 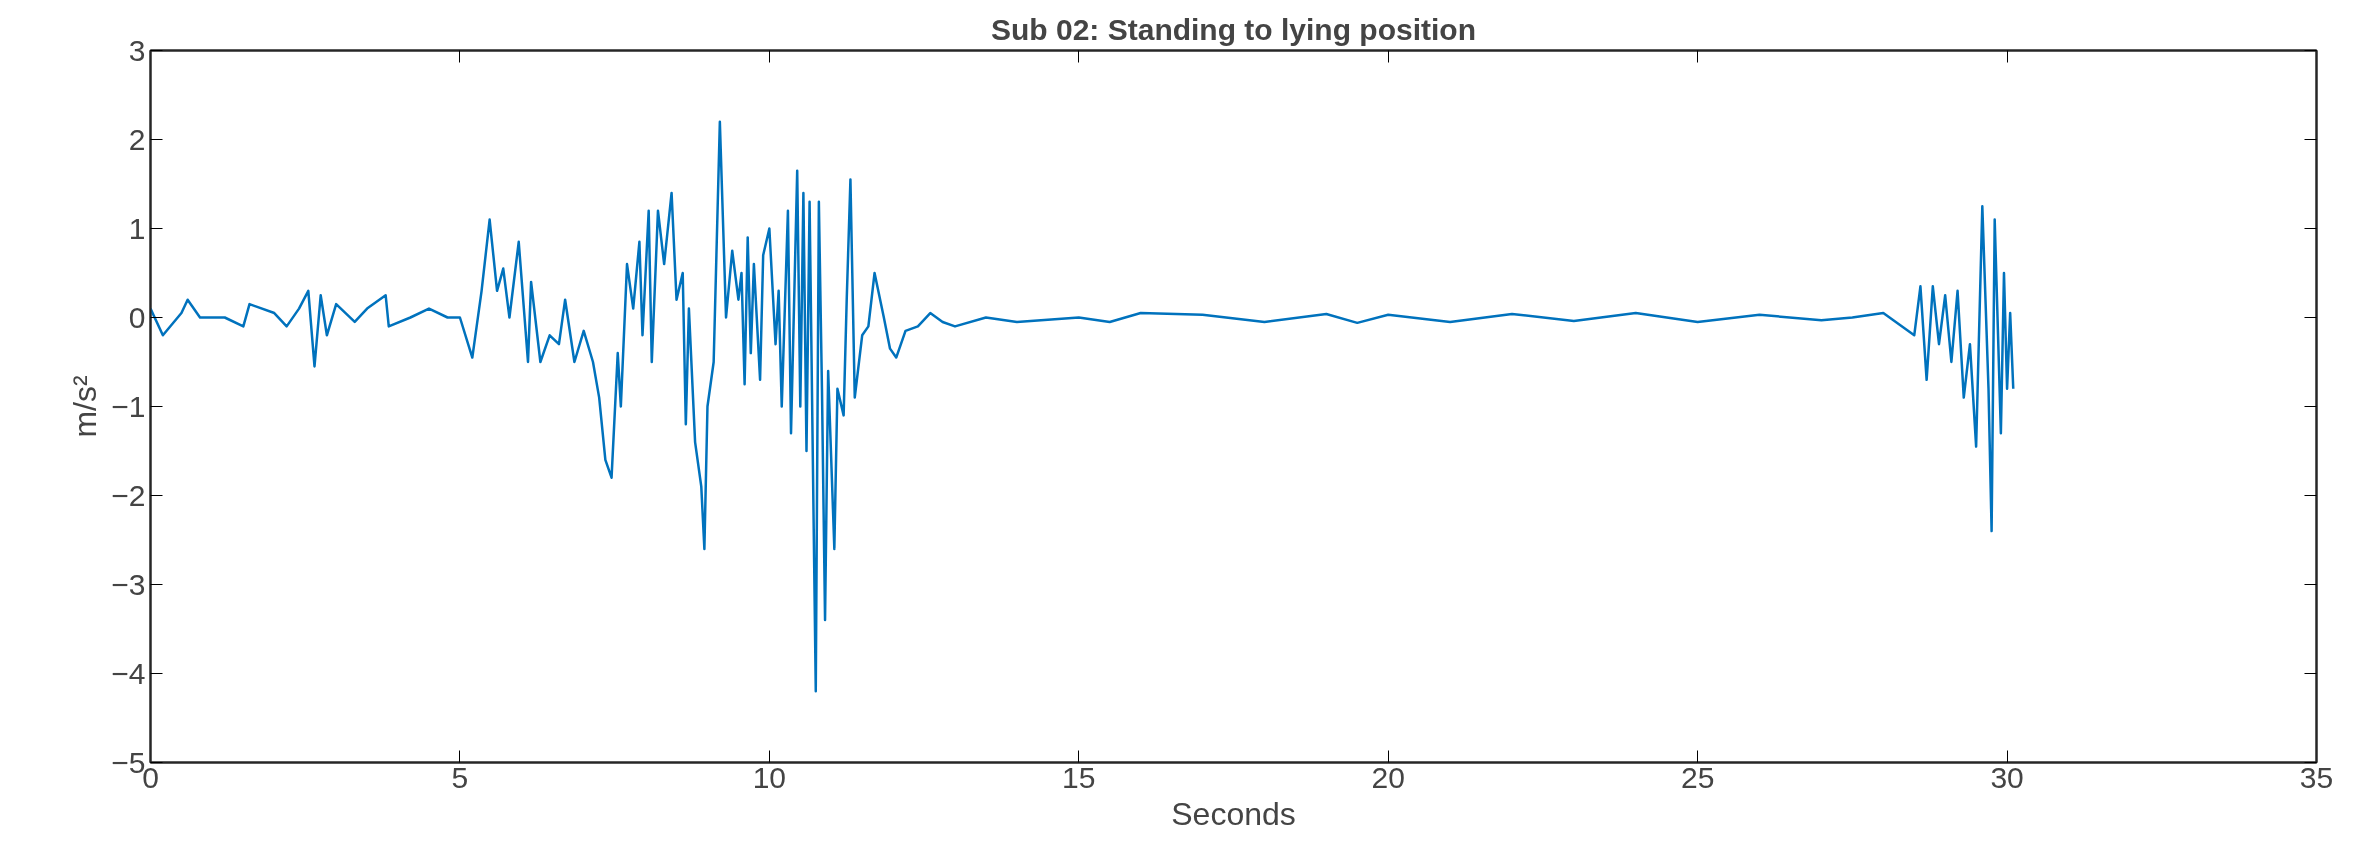 What do you see at coordinates (769, 777) in the screenshot?
I see `x-tick-label: 10` at bounding box center [769, 777].